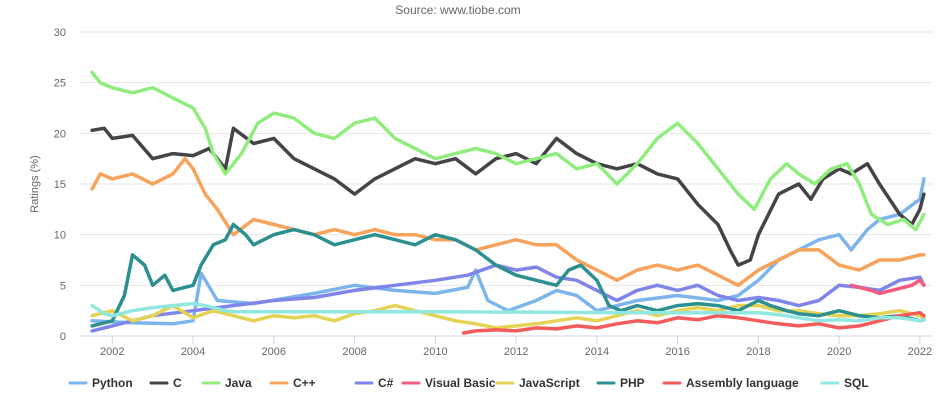 The image size is (952, 409). Describe the element at coordinates (460, 383) in the screenshot. I see `legend-label: Visual Basic` at that location.